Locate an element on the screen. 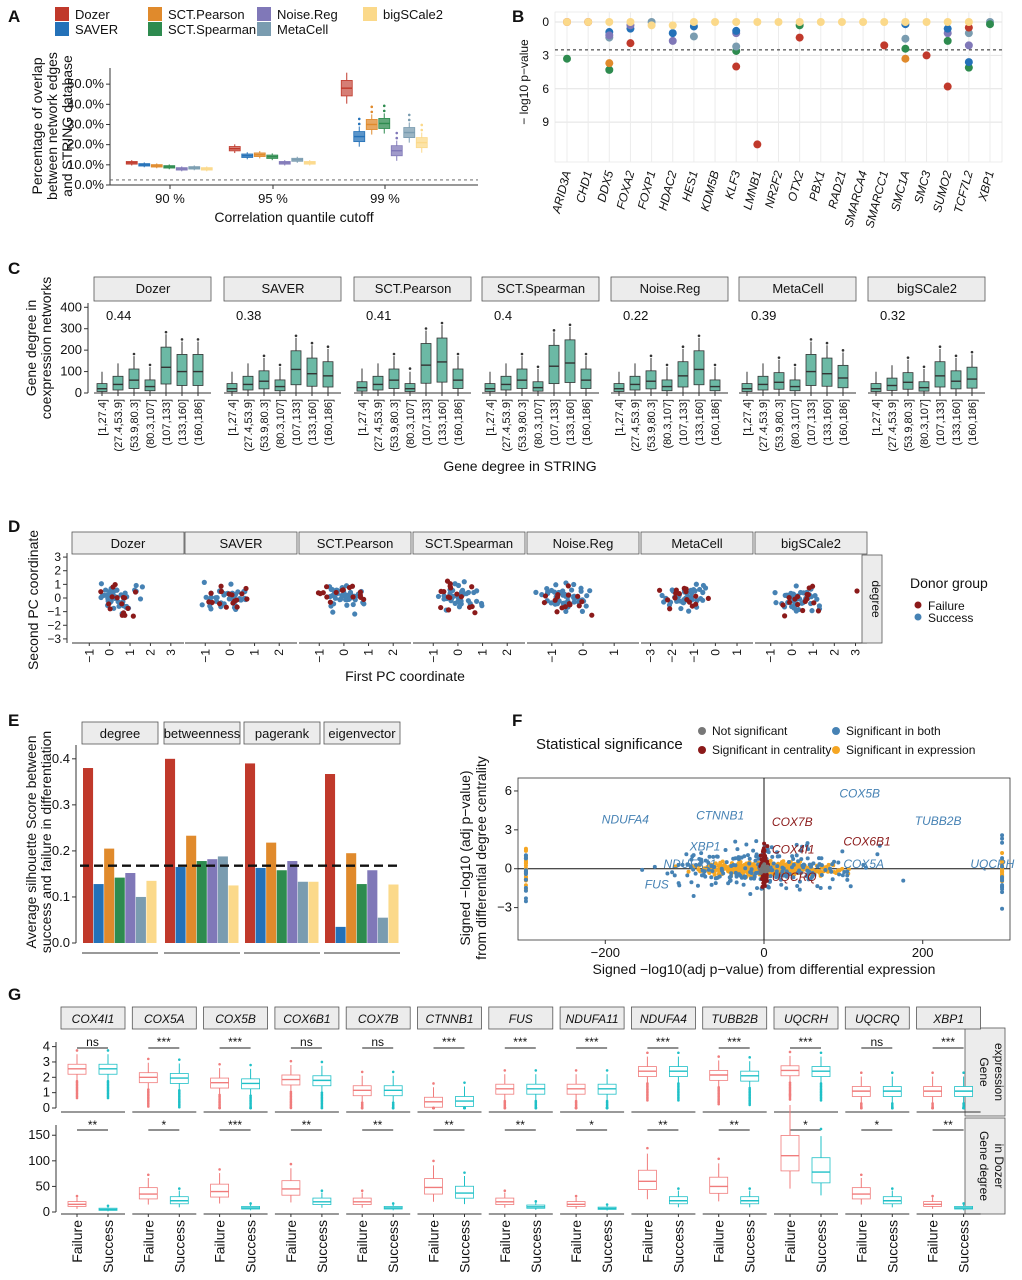 Image resolution: width=1022 pixels, height=1280 pixels. y-axis-title: − log10 p−value is located at coordinates (524, 82).